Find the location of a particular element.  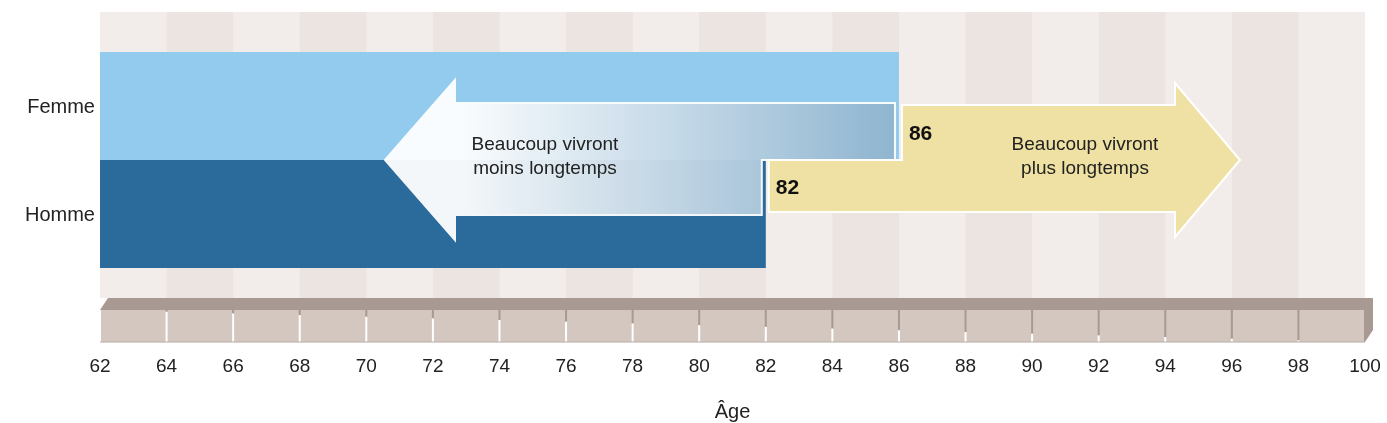

x-axis-title: Âge is located at coordinates (732, 411).